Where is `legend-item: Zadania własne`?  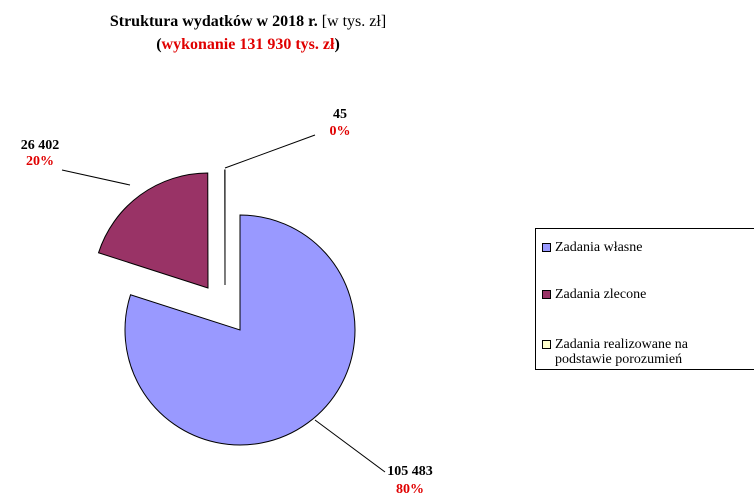
legend-item: Zadania własne is located at coordinates (648, 247).